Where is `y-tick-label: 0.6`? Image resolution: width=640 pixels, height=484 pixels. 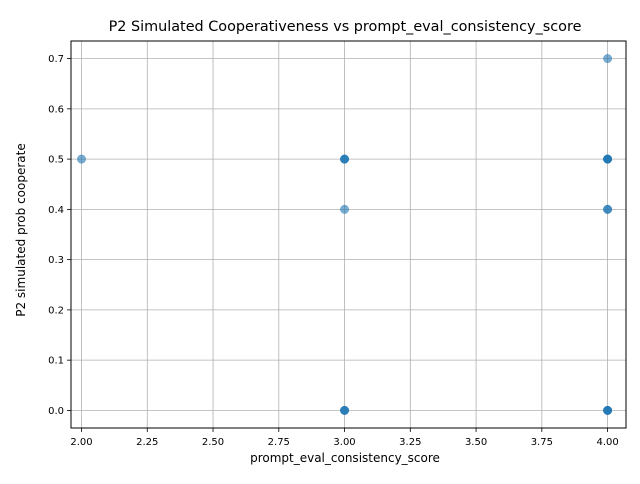 y-tick-label: 0.6 is located at coordinates (56, 109).